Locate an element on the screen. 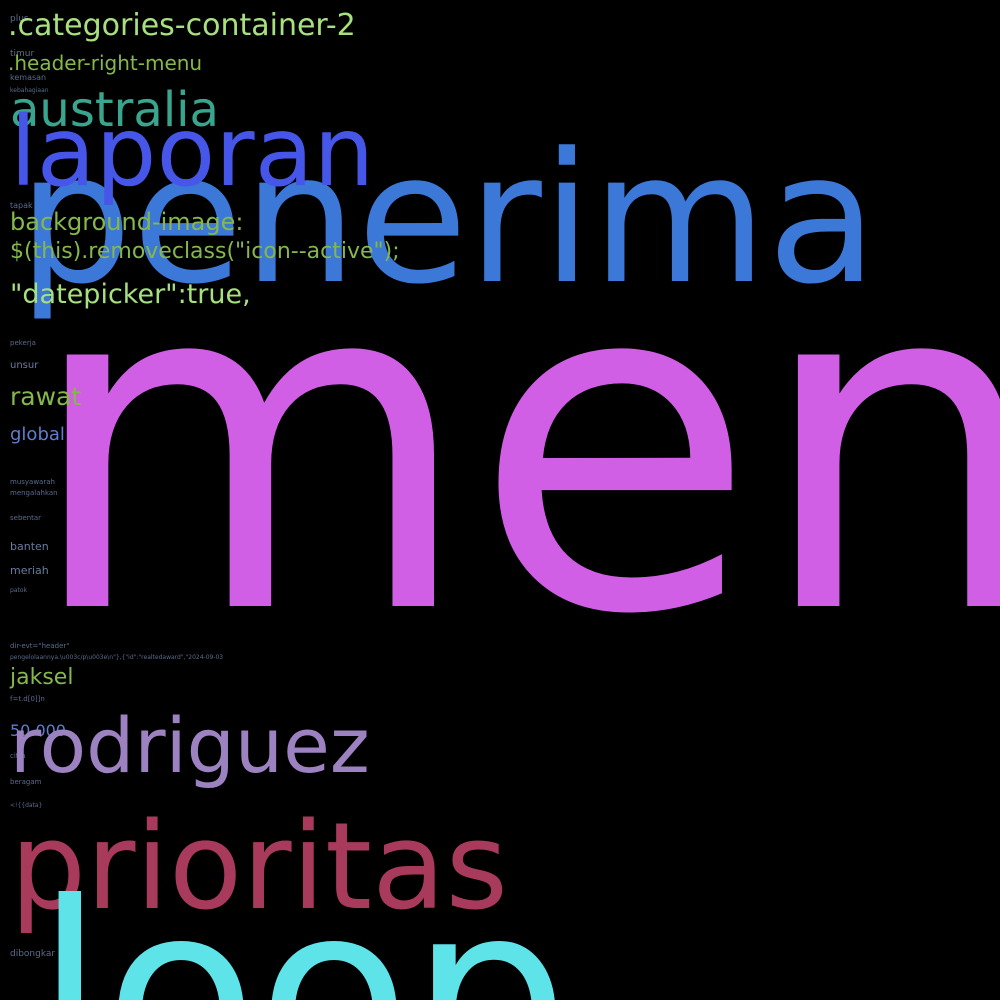  word-header-right-menu: .header-right-menu is located at coordinates (105, 63).